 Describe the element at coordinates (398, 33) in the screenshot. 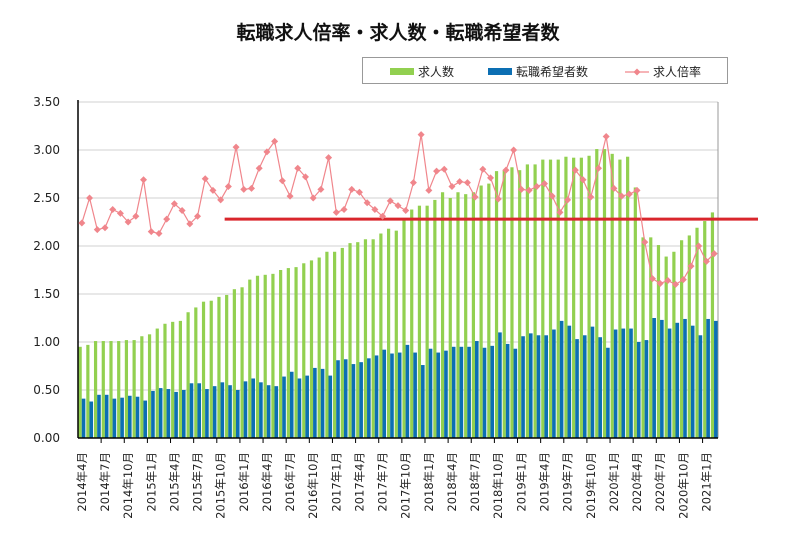

I see `chart-title: 転職求人倍率・求人数・転職希望者数` at that location.